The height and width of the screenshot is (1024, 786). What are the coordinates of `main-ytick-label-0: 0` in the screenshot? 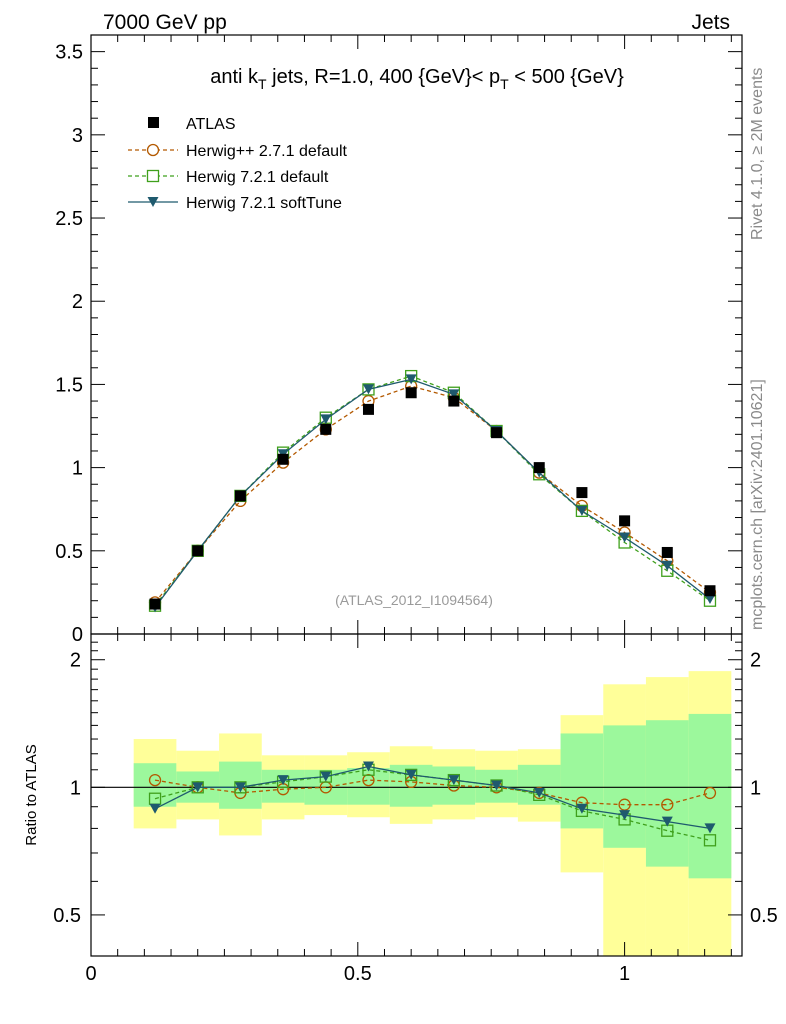 It's located at (77, 635).